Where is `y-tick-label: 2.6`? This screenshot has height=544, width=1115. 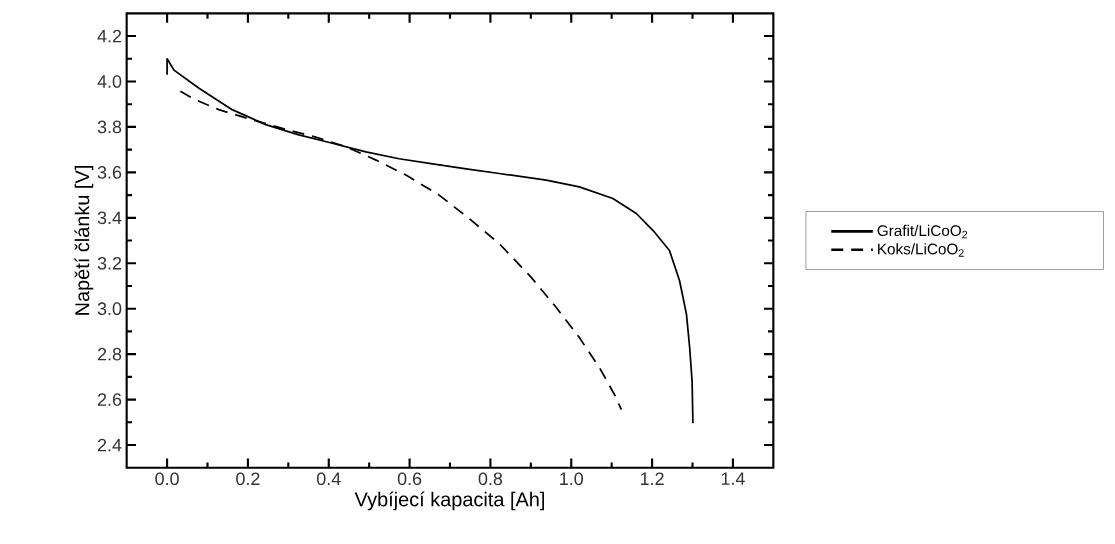 y-tick-label: 2.6 is located at coordinates (109, 399).